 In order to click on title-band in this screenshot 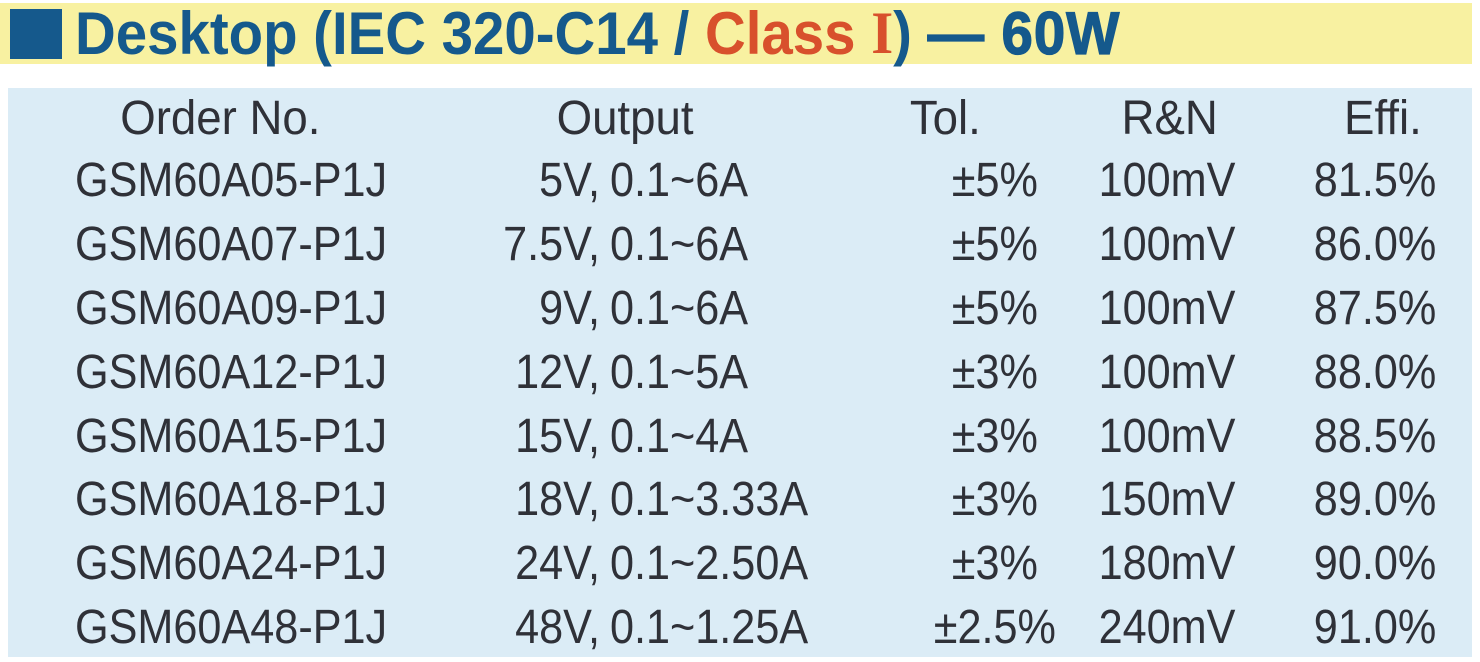, I will do `click(736, 33)`.